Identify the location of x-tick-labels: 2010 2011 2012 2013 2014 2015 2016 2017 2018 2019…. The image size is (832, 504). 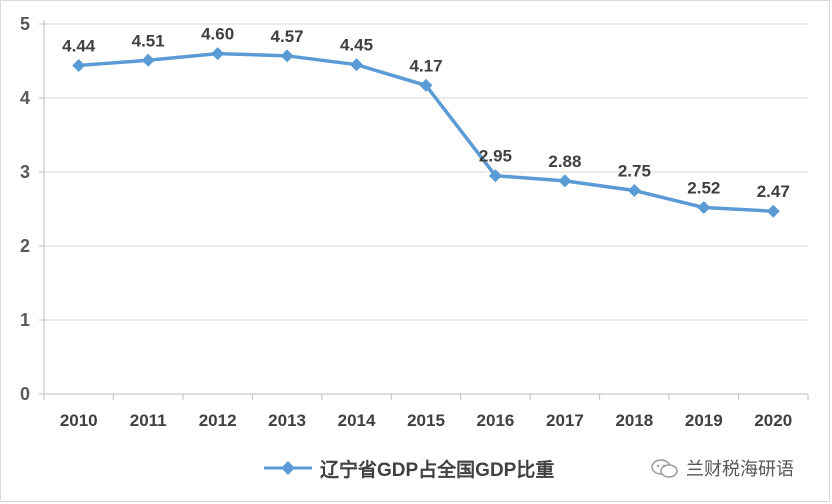
(426, 420).